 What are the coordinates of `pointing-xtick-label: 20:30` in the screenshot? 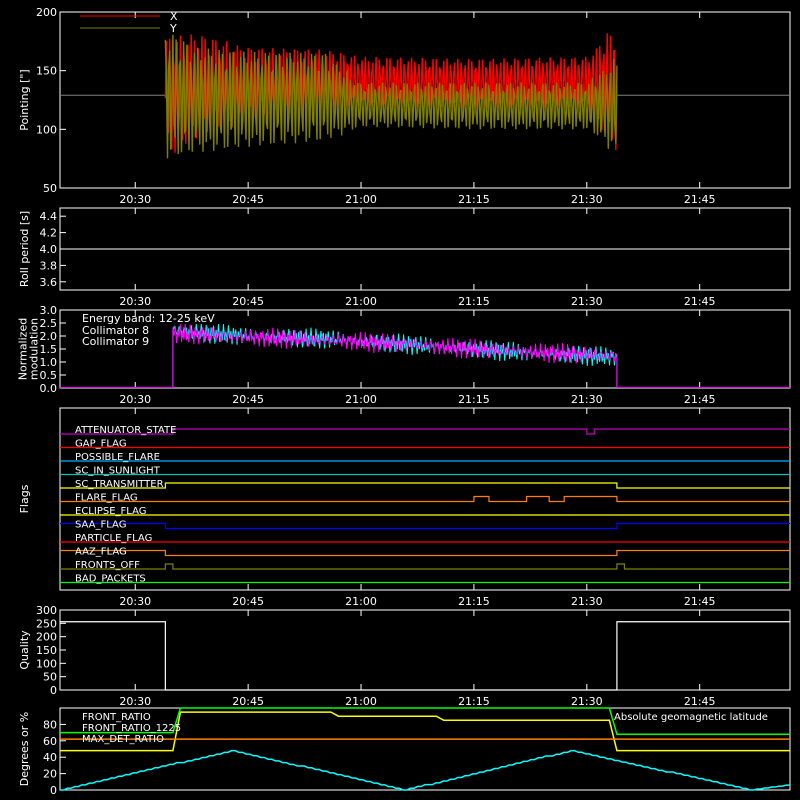 It's located at (135, 199).